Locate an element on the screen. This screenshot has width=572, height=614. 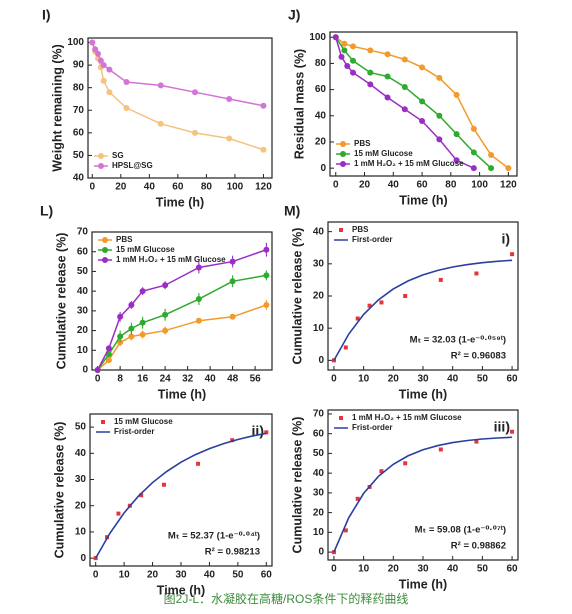
y-tick-label: 50 is located at coordinates (83, 271).